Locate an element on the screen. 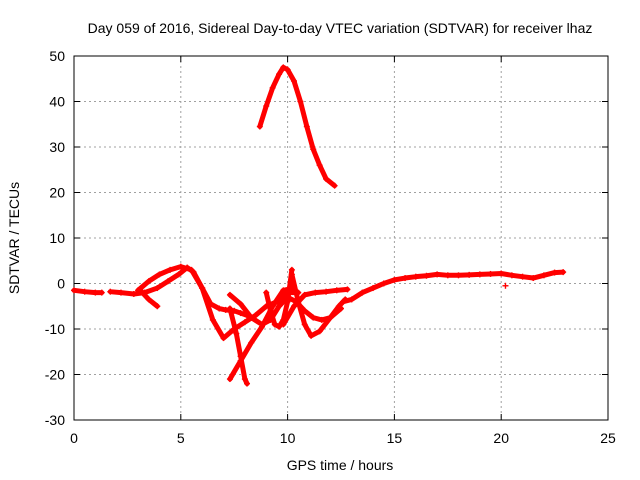 This screenshot has height=480, width=640. y-tick-label: -10 is located at coordinates (55, 329).